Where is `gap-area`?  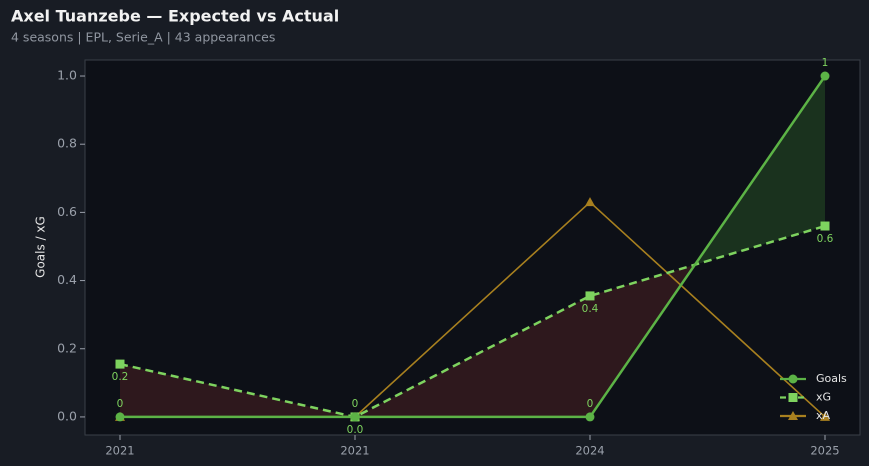 gap-area is located at coordinates (237, 390).